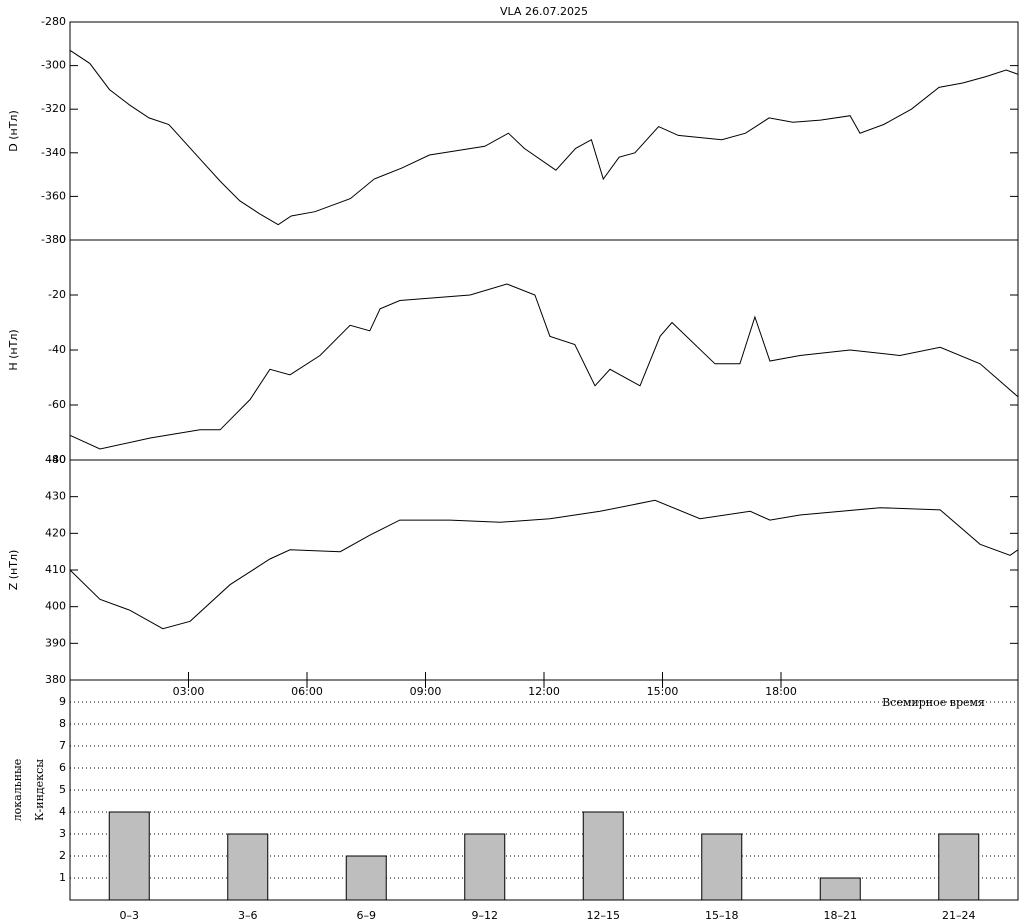 This screenshot has height=921, width=1024. Describe the element at coordinates (57, 349) in the screenshot. I see `y-tick-label: -40` at that location.